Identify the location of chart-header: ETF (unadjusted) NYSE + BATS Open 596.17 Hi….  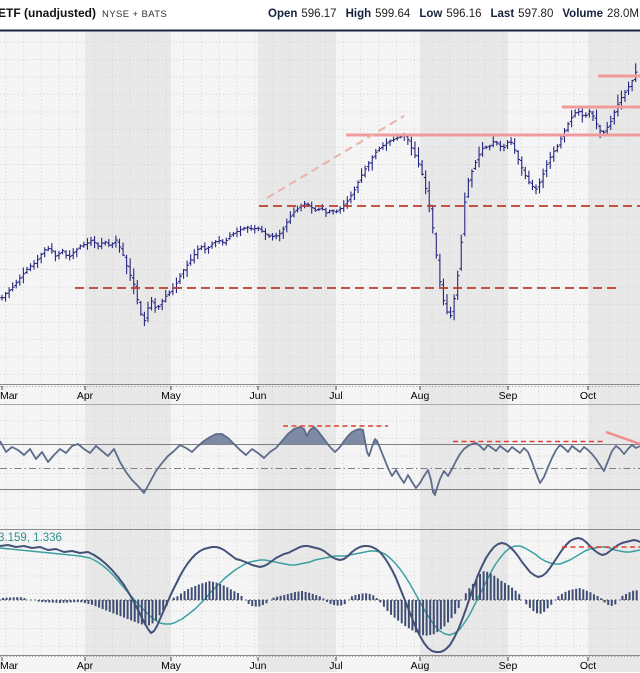
(320, 14).